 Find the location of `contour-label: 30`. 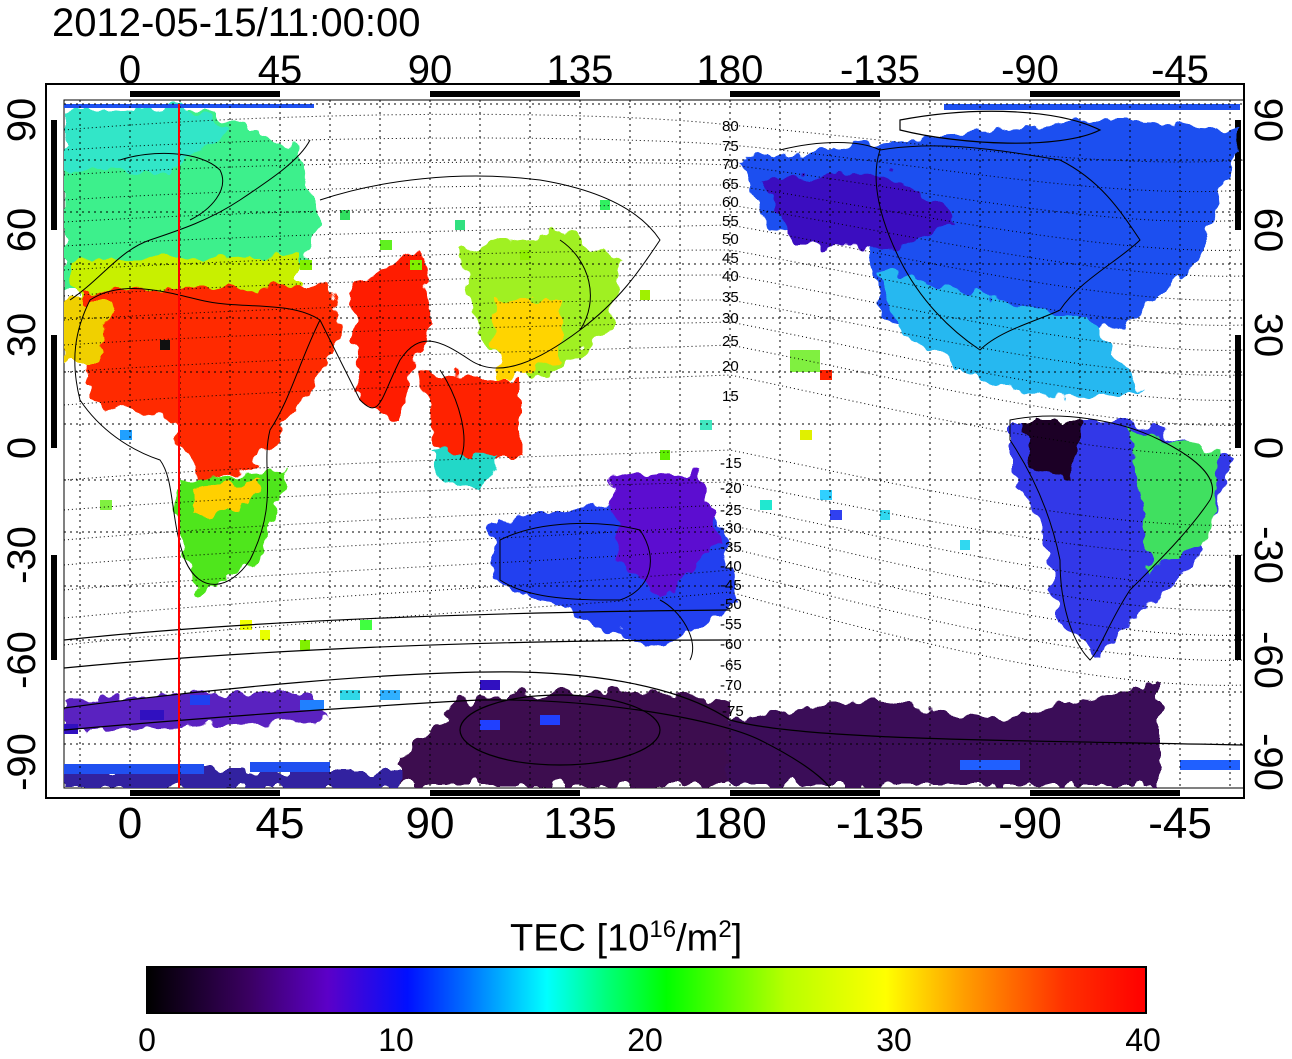

contour-label: 30 is located at coordinates (730, 318).